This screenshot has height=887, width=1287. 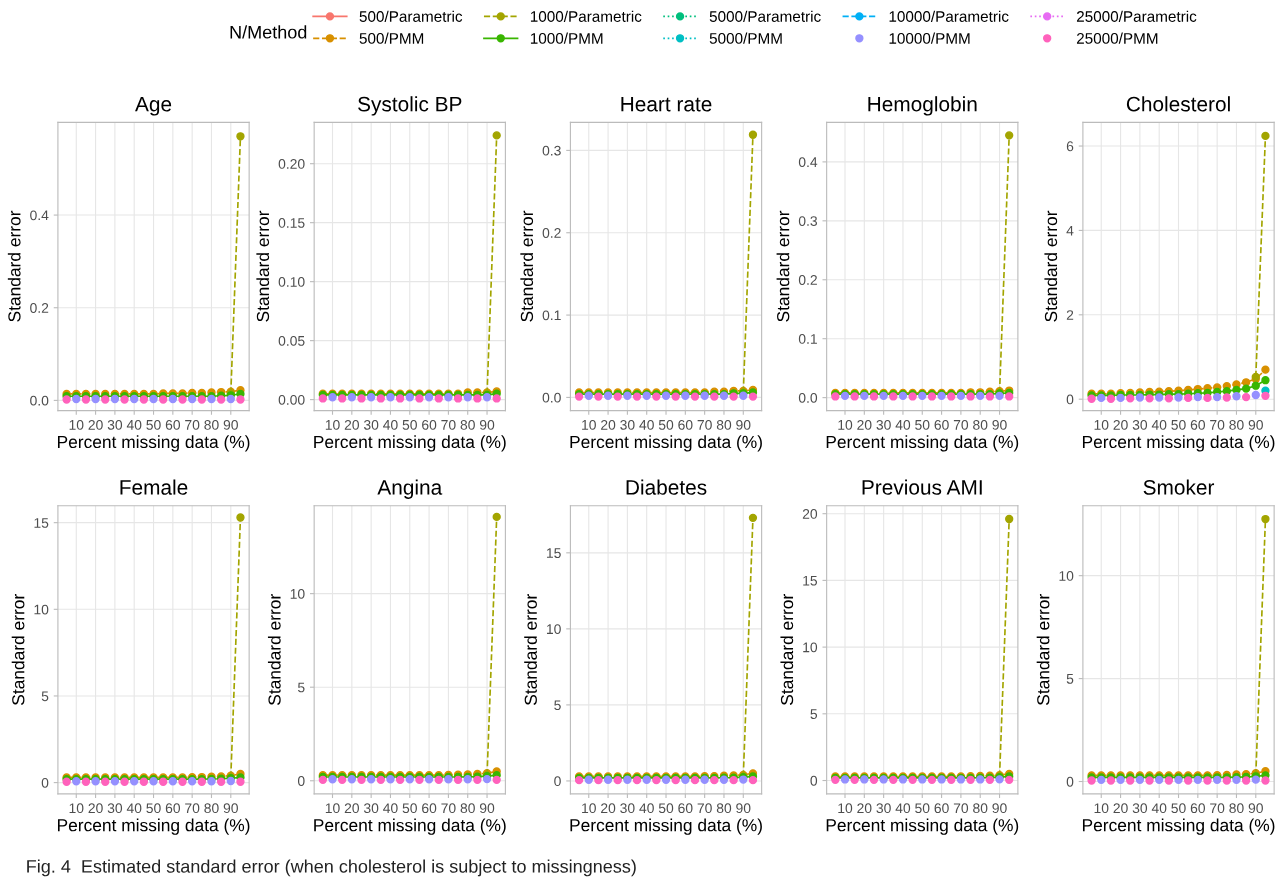 I want to click on y-tick-label: 0.4, so click(x=808, y=162).